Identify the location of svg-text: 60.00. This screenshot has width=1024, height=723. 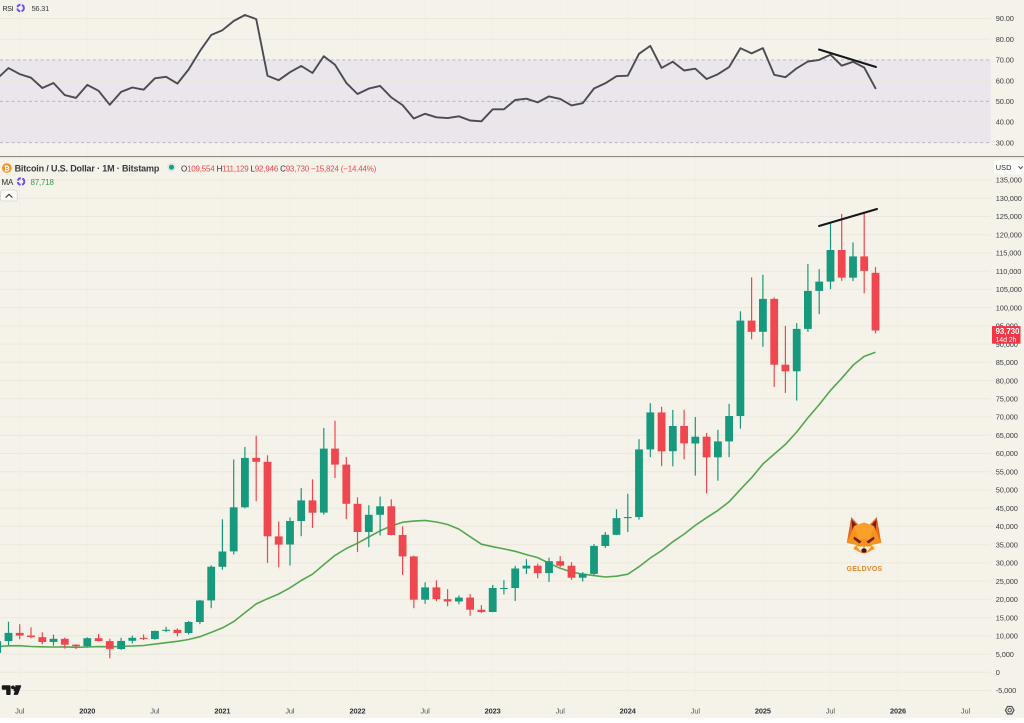
(1005, 80).